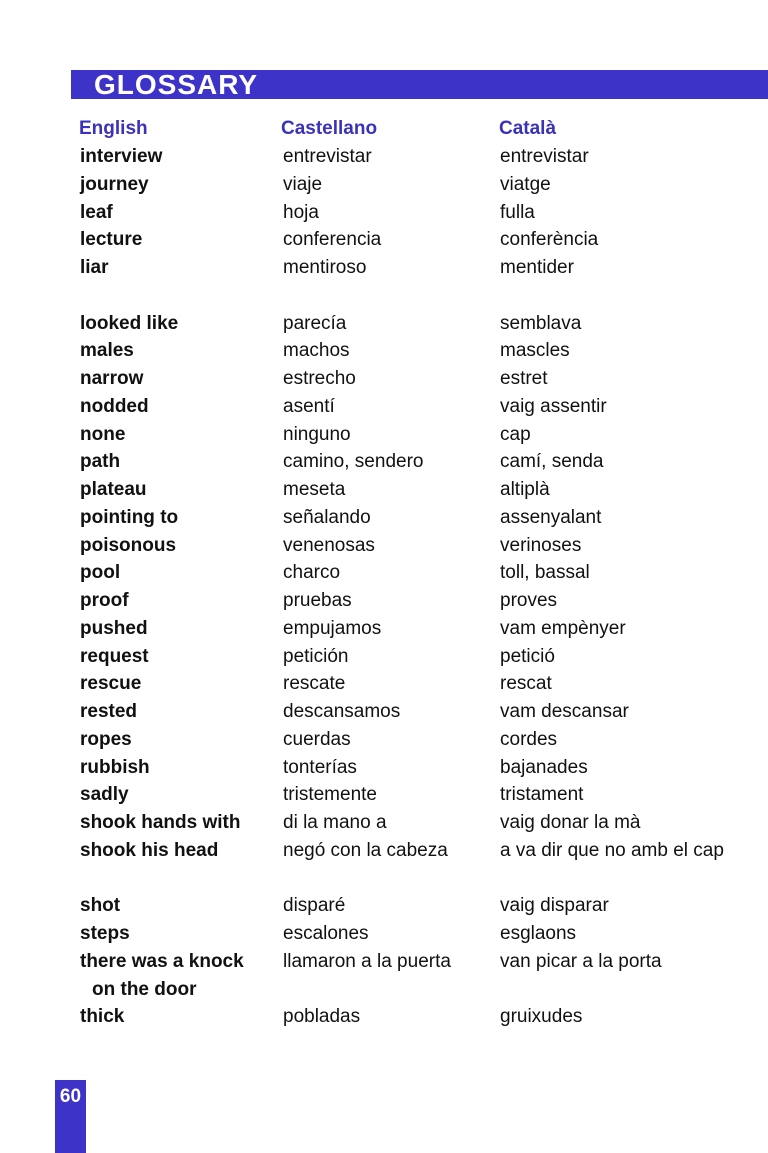 Image resolution: width=768 pixels, height=1153 pixels. Describe the element at coordinates (384, 518) in the screenshot. I see `glossary-row: pointing to señalando assenyalant` at that location.